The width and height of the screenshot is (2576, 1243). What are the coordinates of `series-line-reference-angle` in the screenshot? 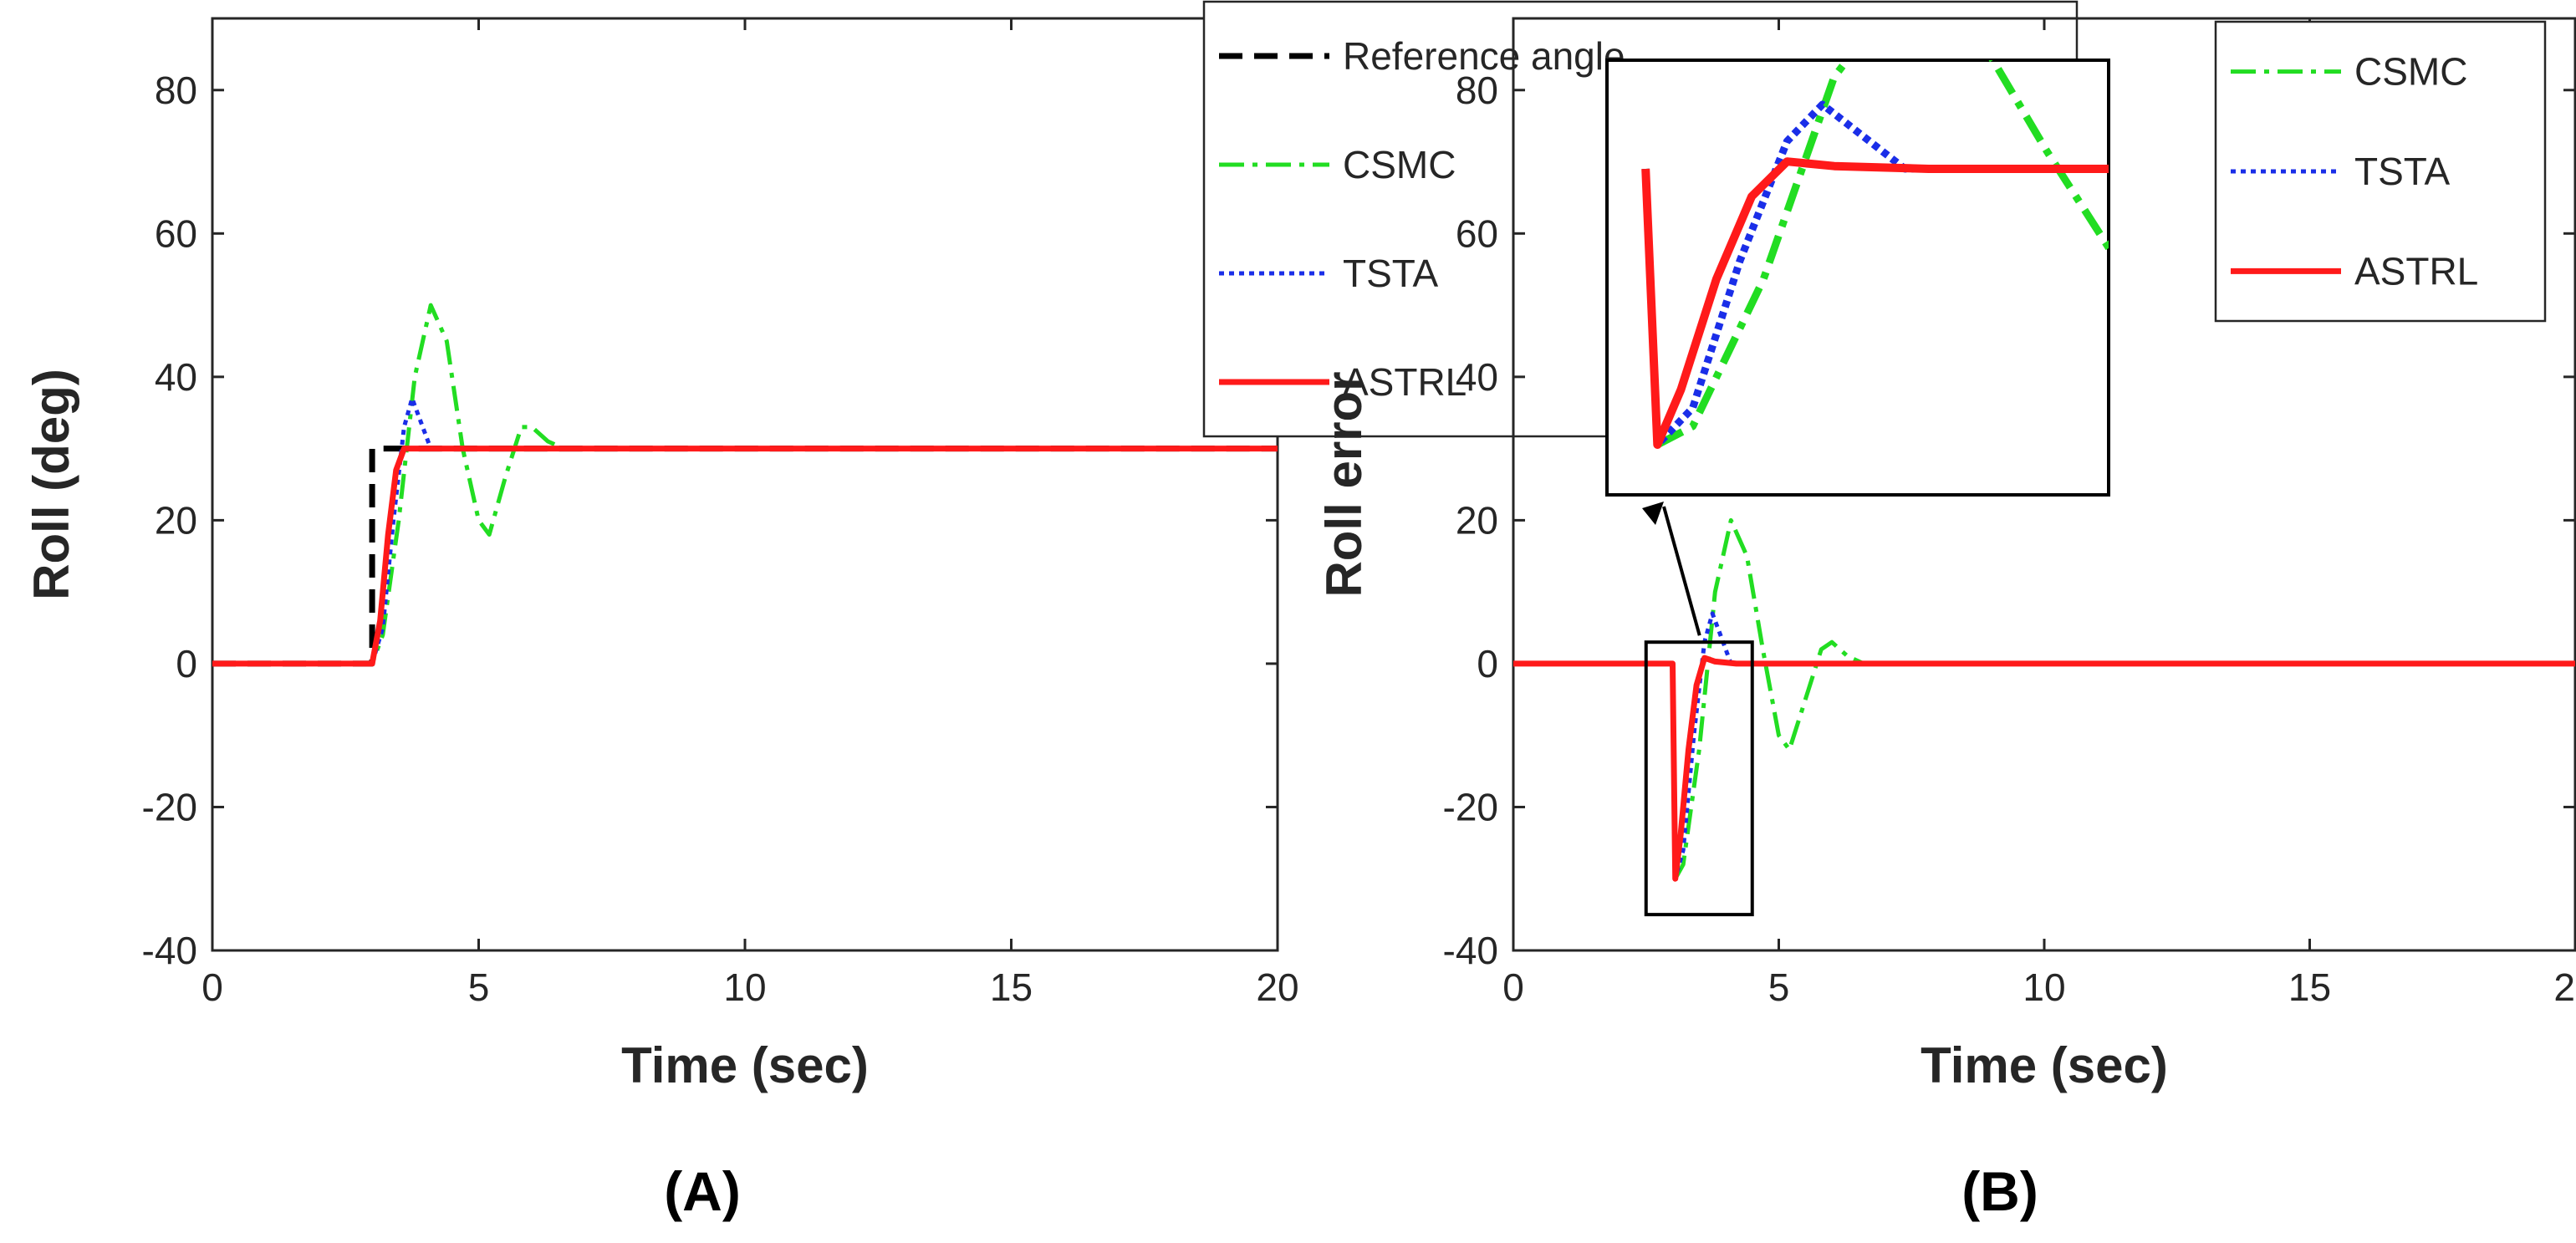 It's located at (745, 556).